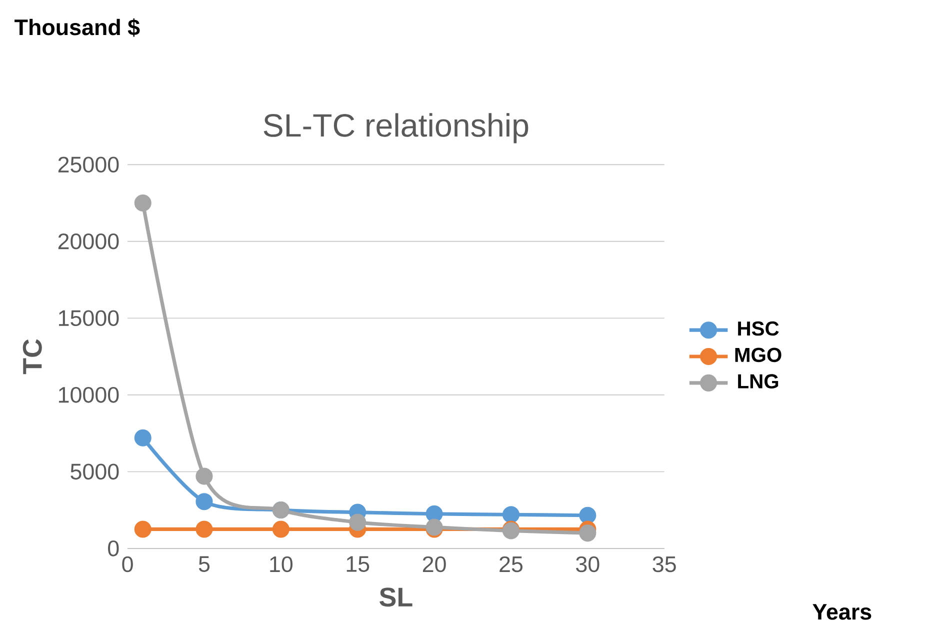  I want to click on text: Thousand $, so click(77, 27).